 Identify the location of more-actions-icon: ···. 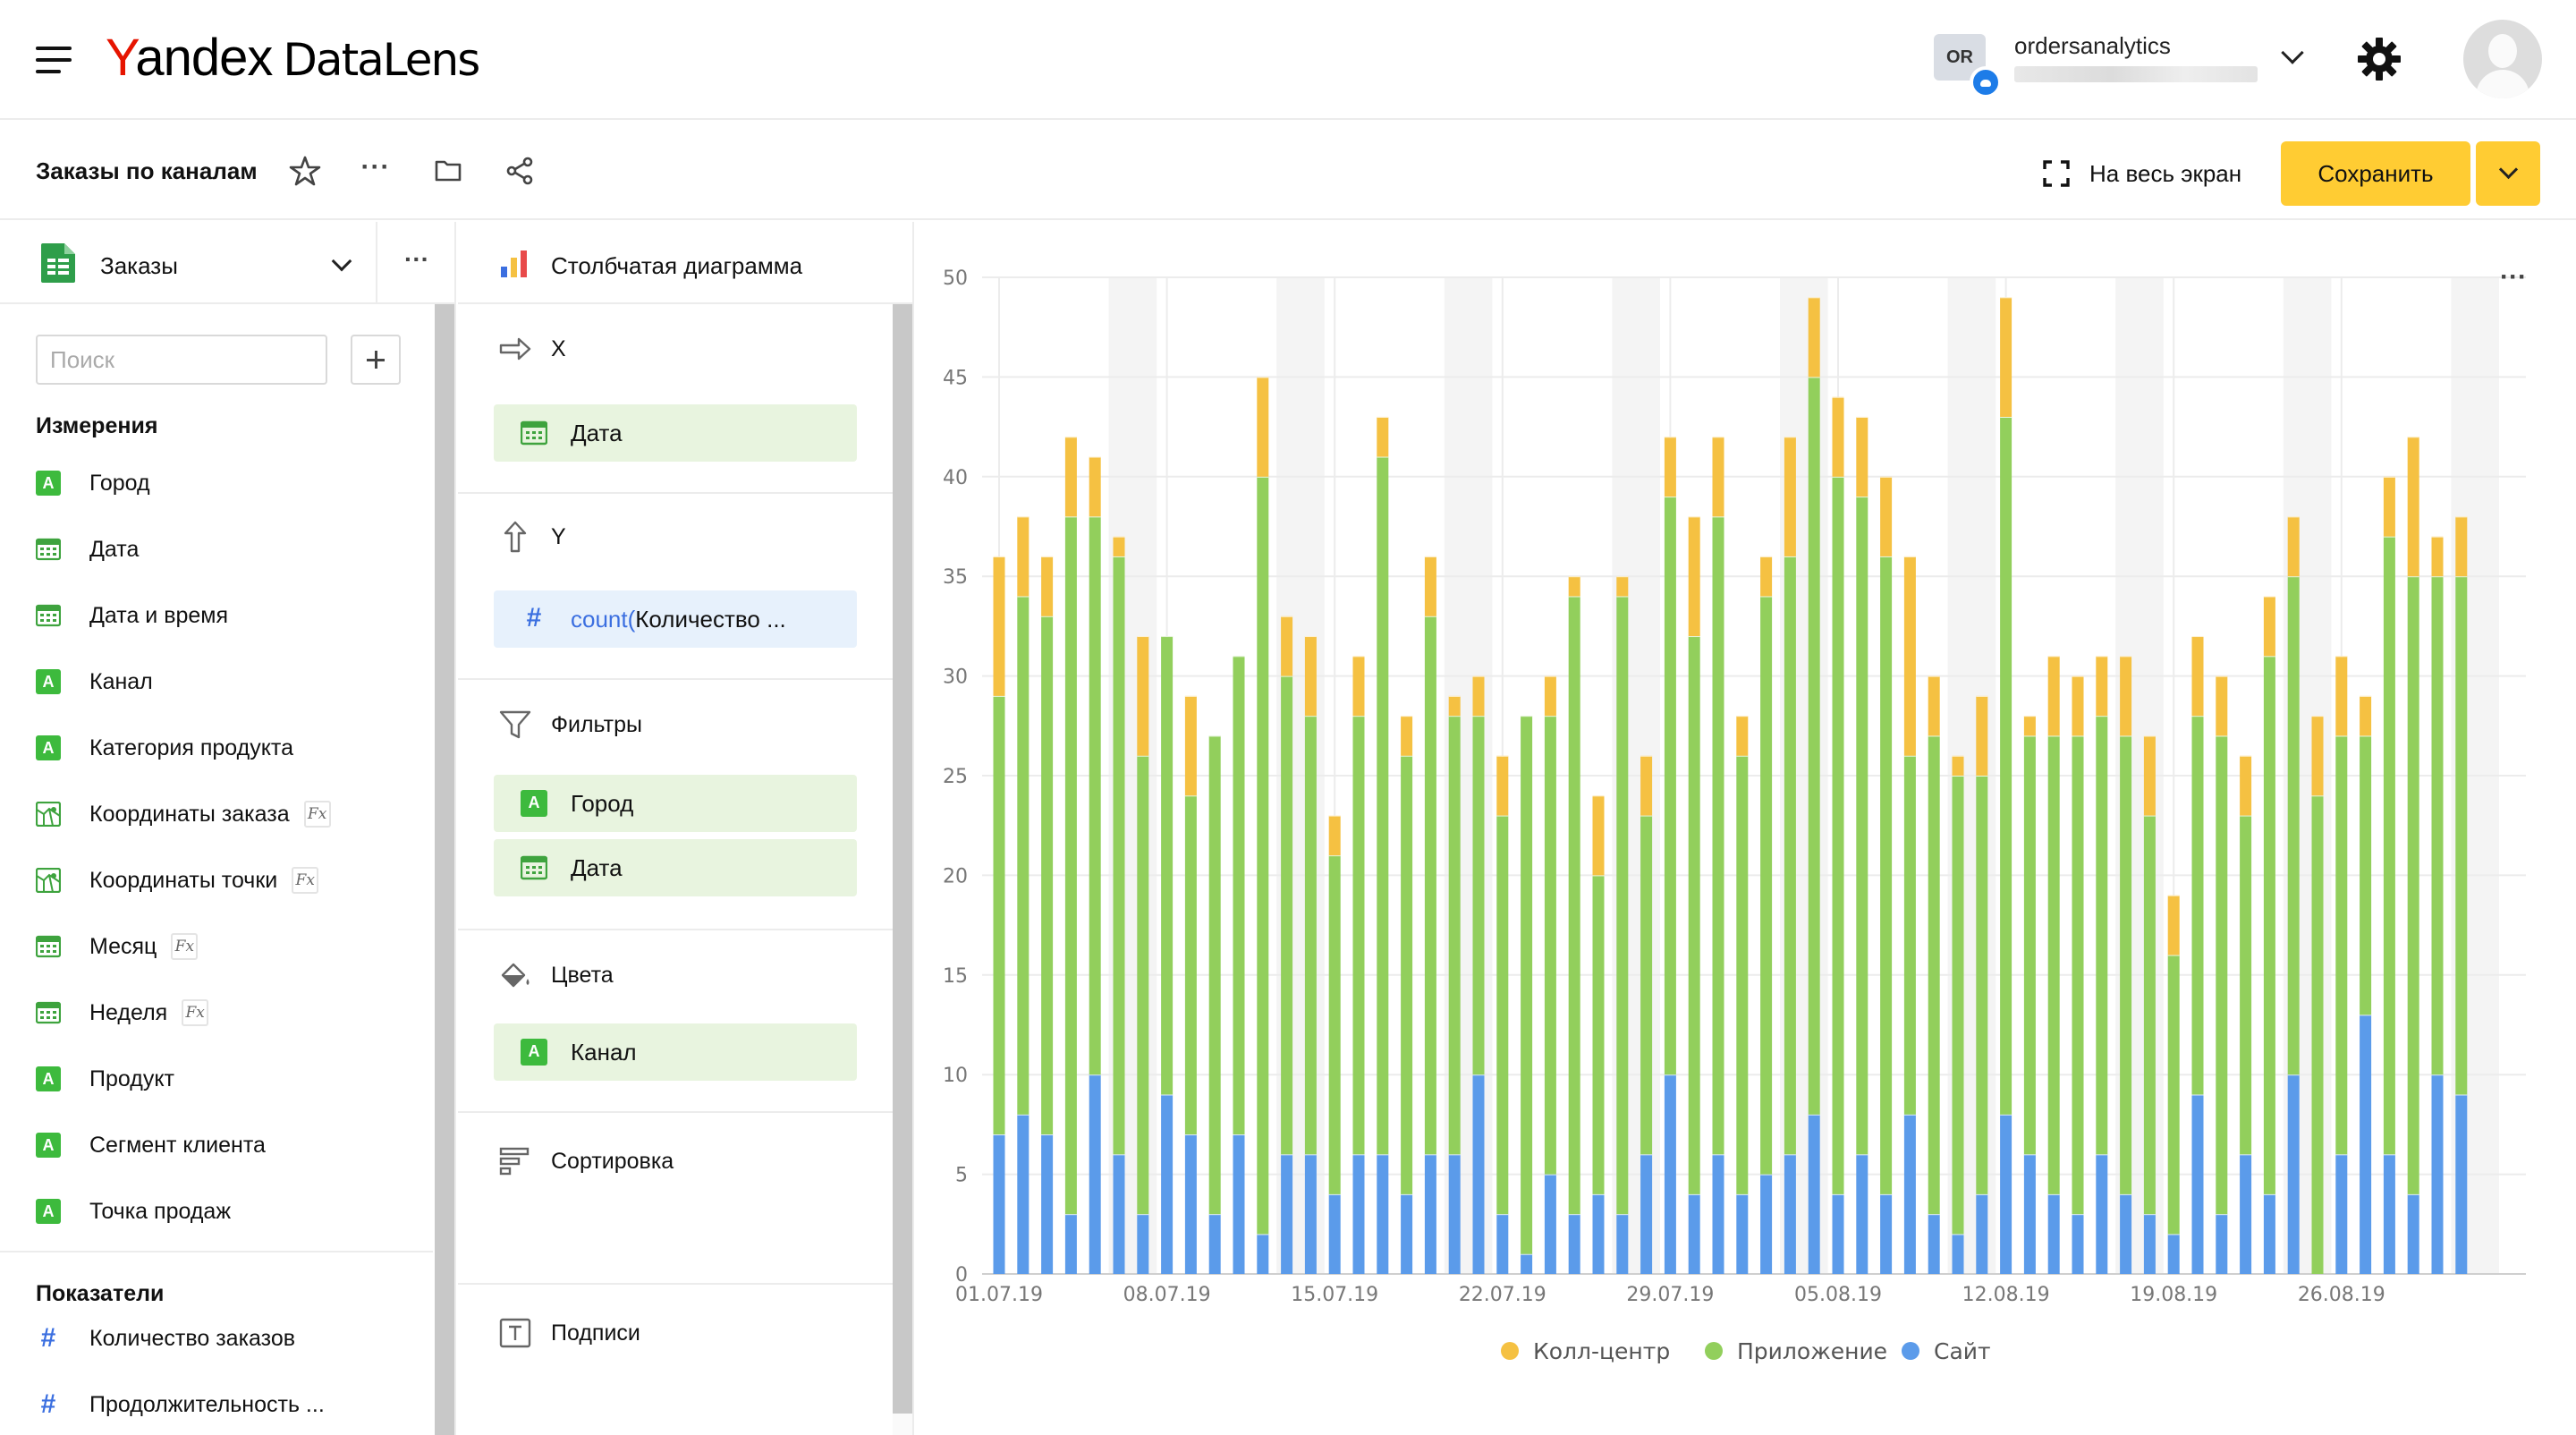
(375, 167).